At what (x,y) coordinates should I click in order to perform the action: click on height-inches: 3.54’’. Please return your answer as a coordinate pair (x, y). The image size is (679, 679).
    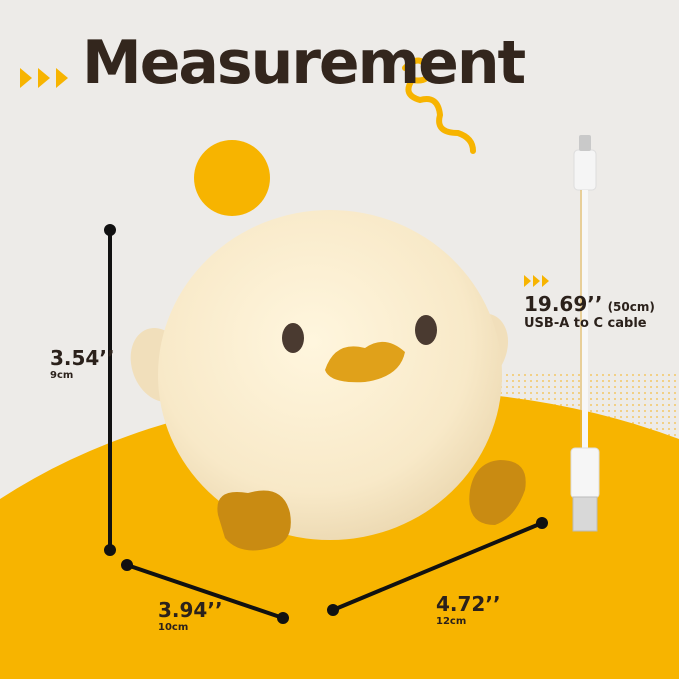
    Looking at the image, I should click on (82, 358).